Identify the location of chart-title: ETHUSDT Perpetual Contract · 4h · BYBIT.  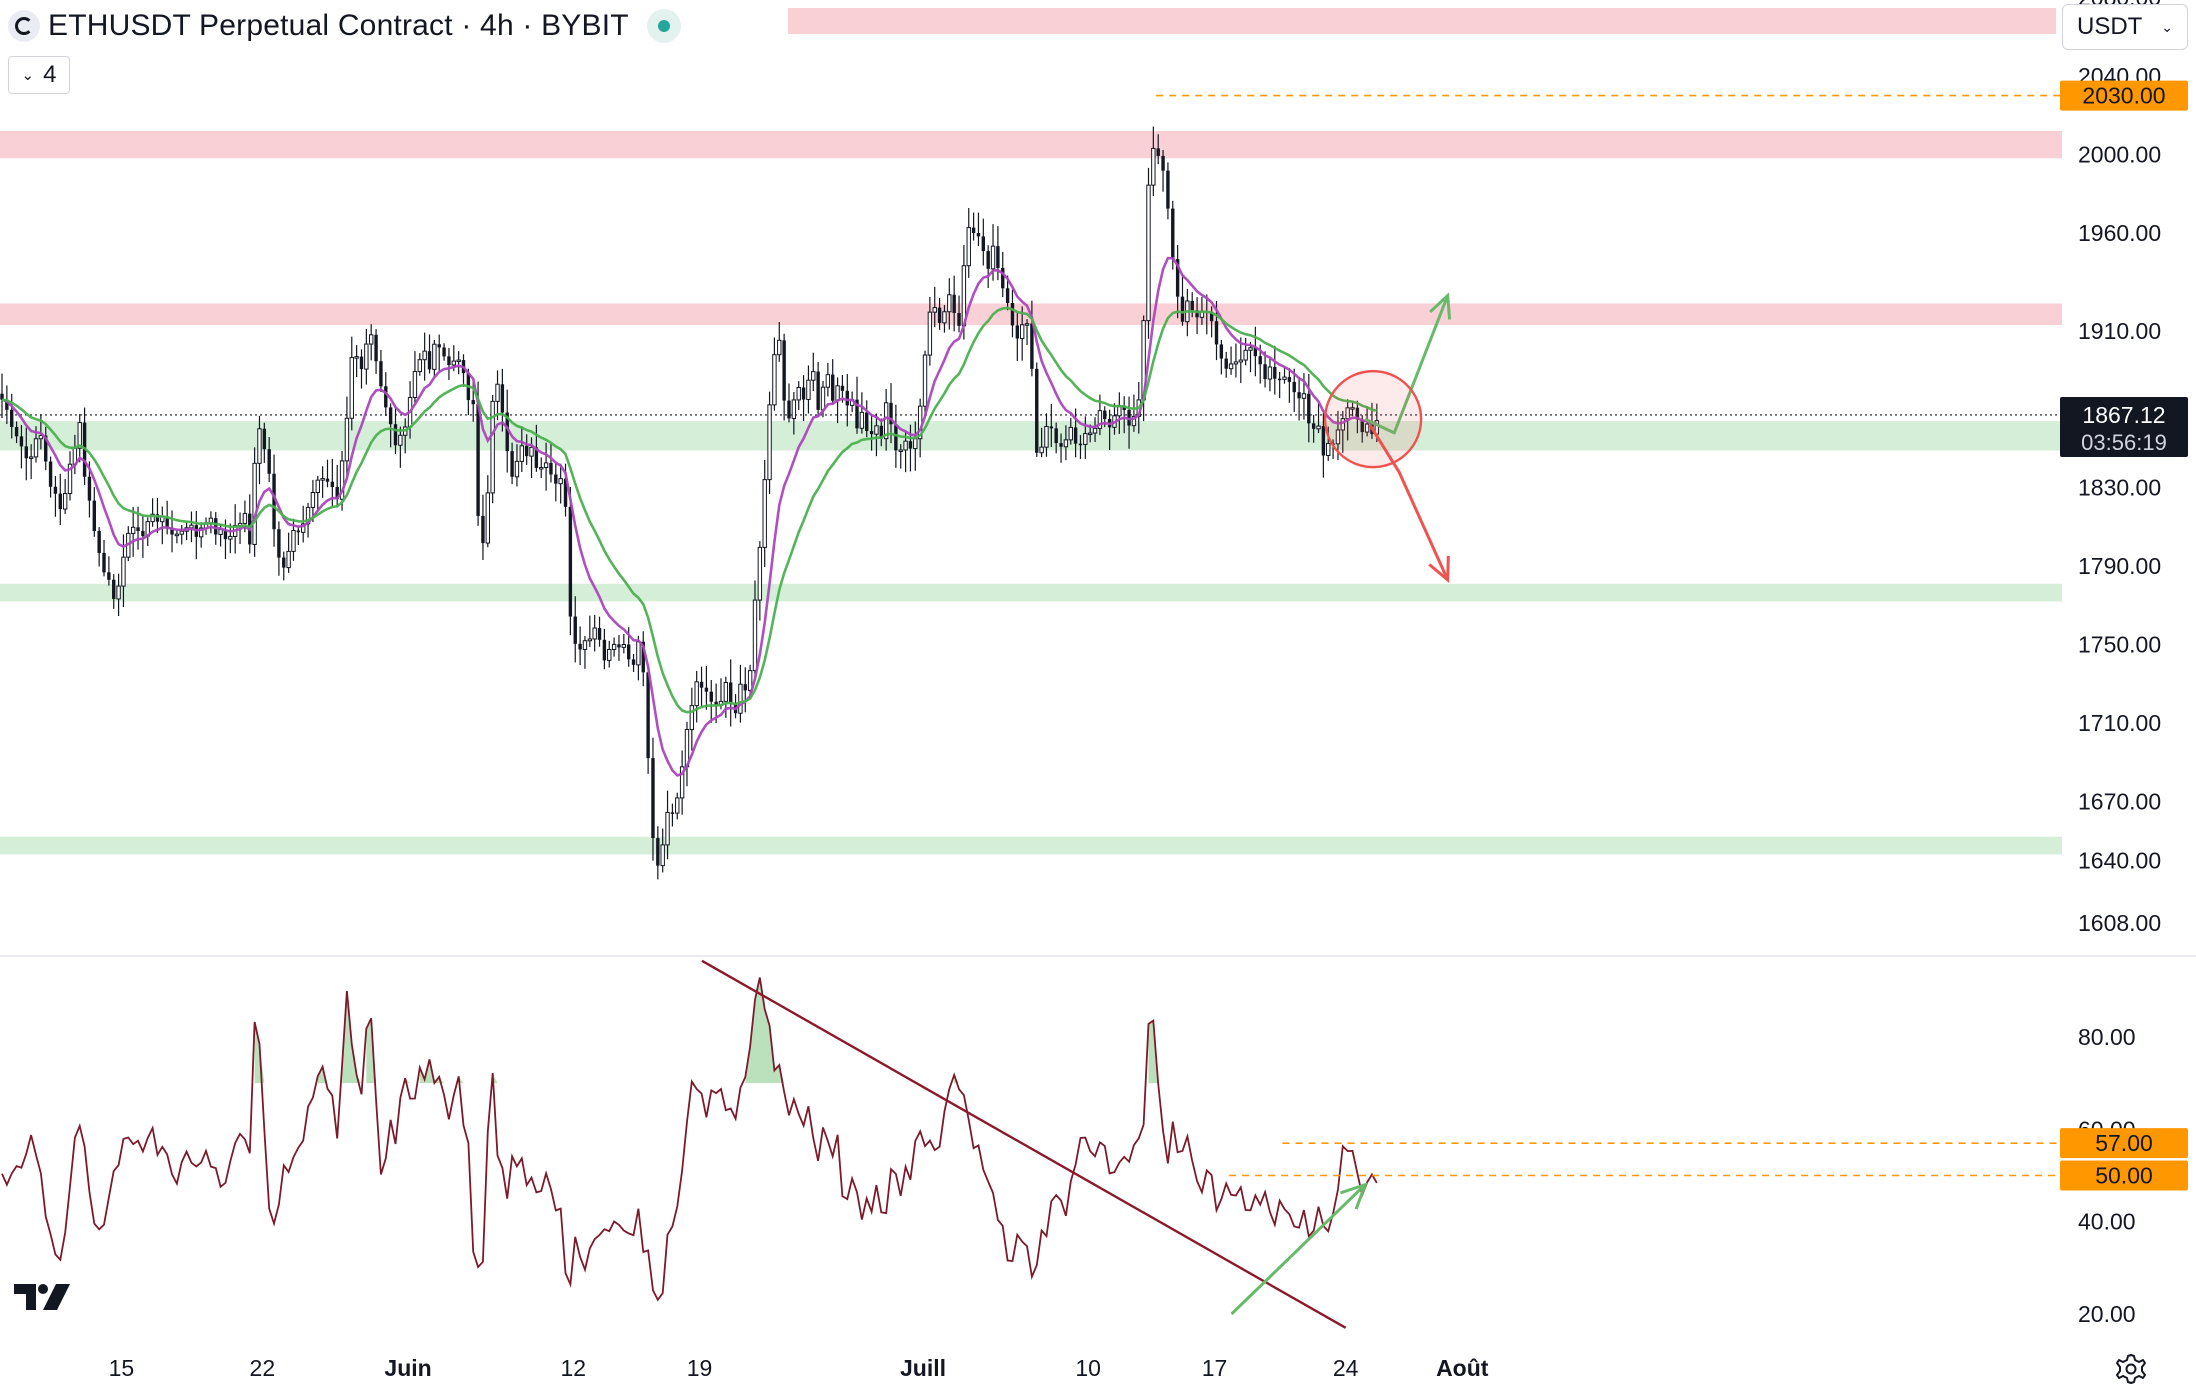
(338, 25).